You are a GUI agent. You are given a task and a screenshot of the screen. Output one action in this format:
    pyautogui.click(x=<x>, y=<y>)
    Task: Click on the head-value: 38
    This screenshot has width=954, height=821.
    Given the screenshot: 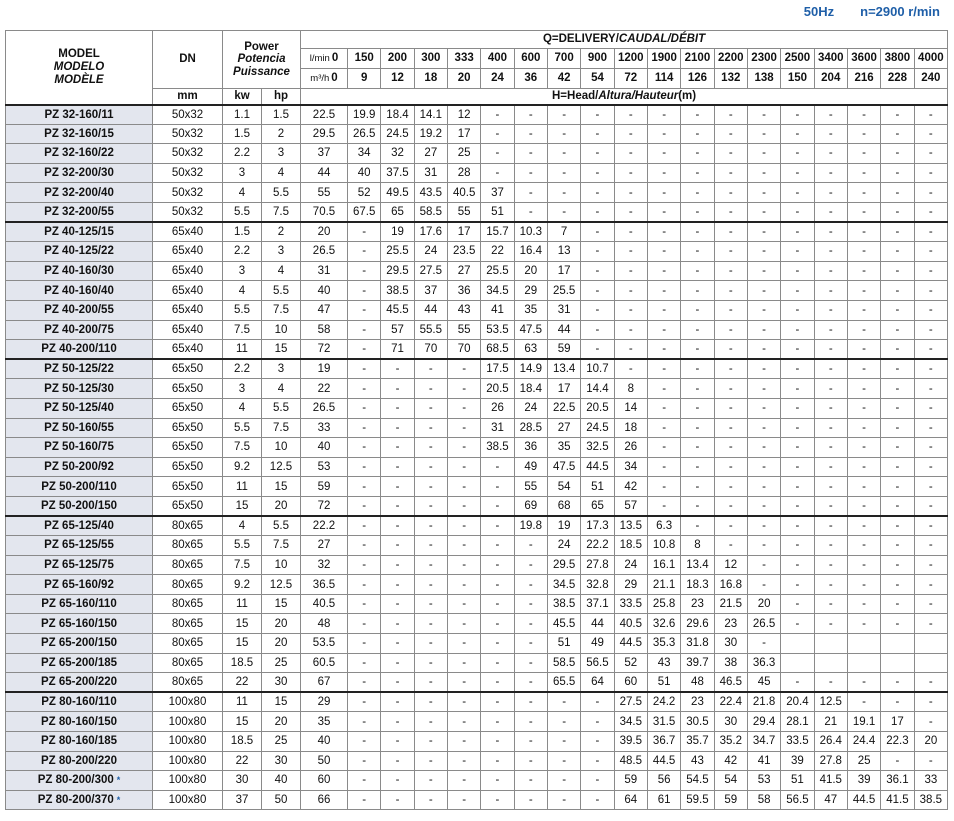 What is the action you would take?
    pyautogui.click(x=730, y=663)
    